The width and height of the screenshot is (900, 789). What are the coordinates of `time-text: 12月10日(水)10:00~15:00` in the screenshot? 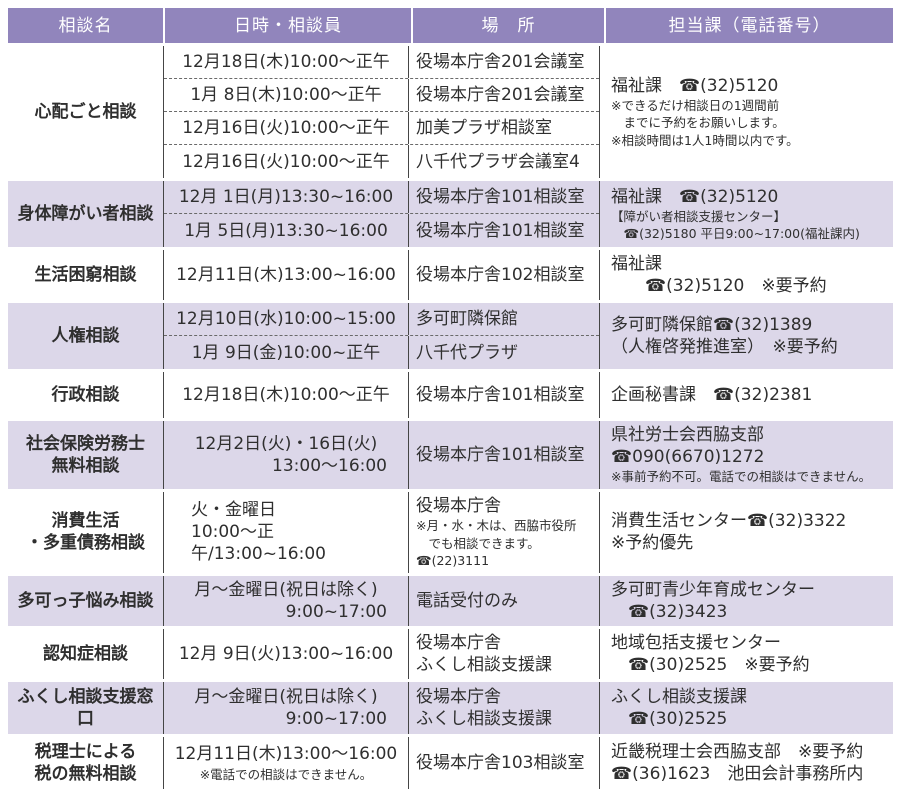 It's located at (286, 319).